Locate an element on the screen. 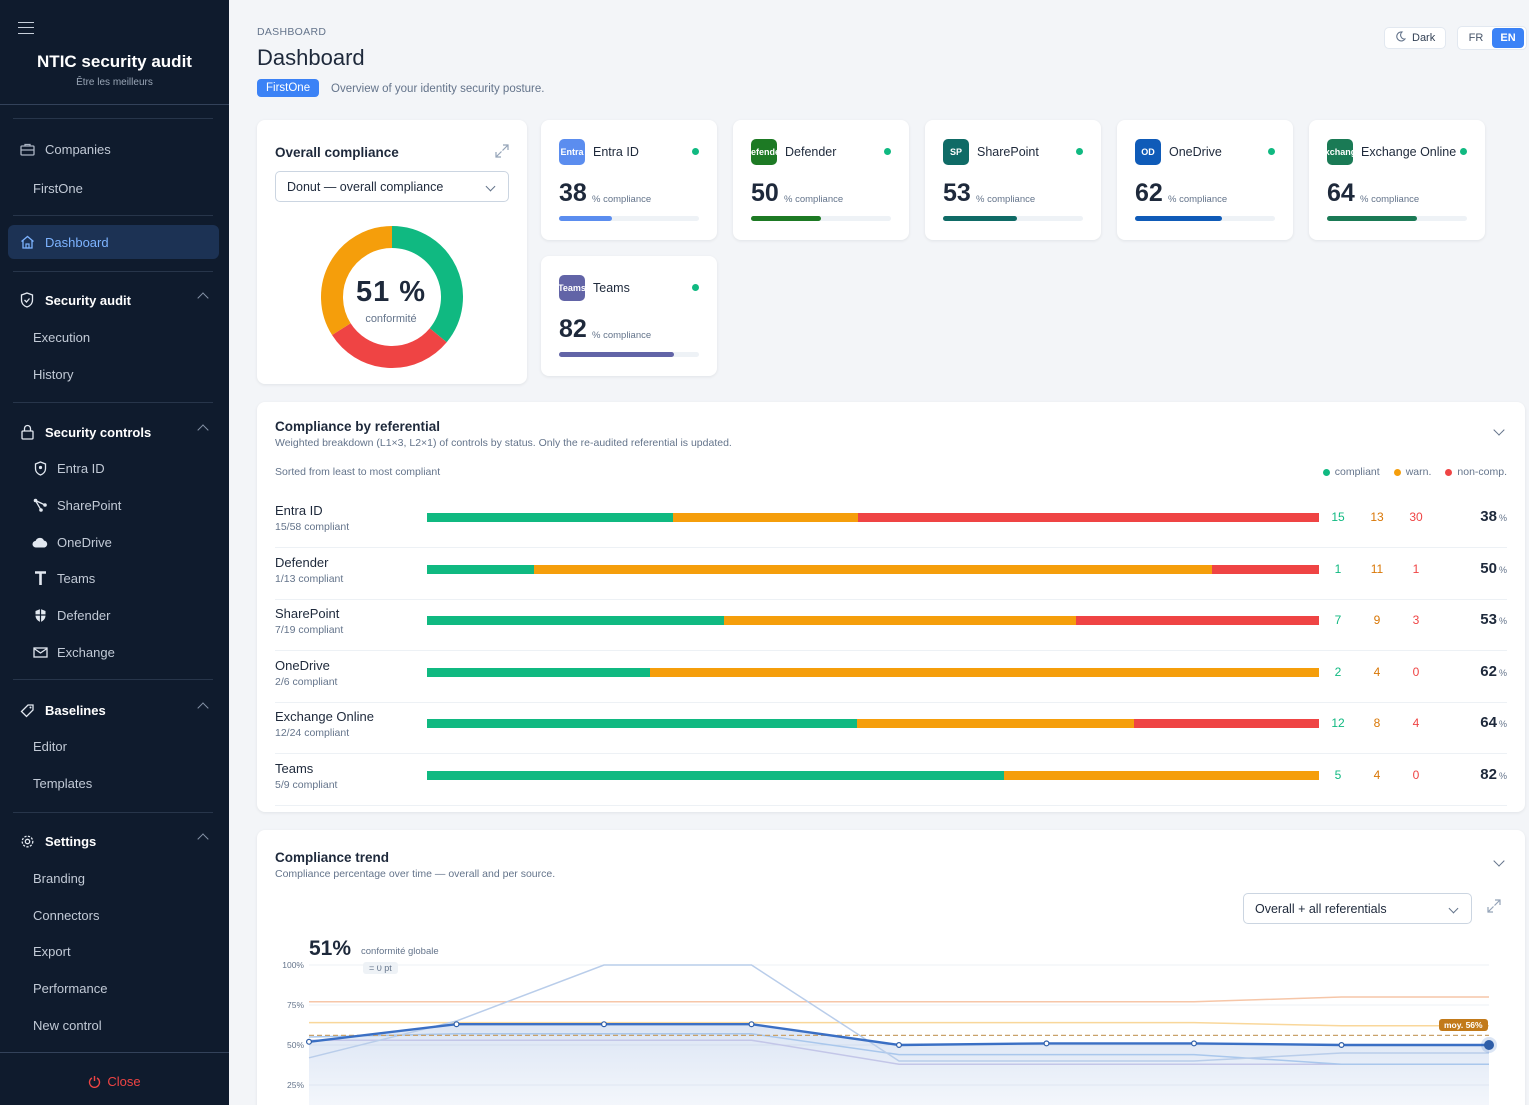  referential-percent: 82% is located at coordinates (1478, 774).